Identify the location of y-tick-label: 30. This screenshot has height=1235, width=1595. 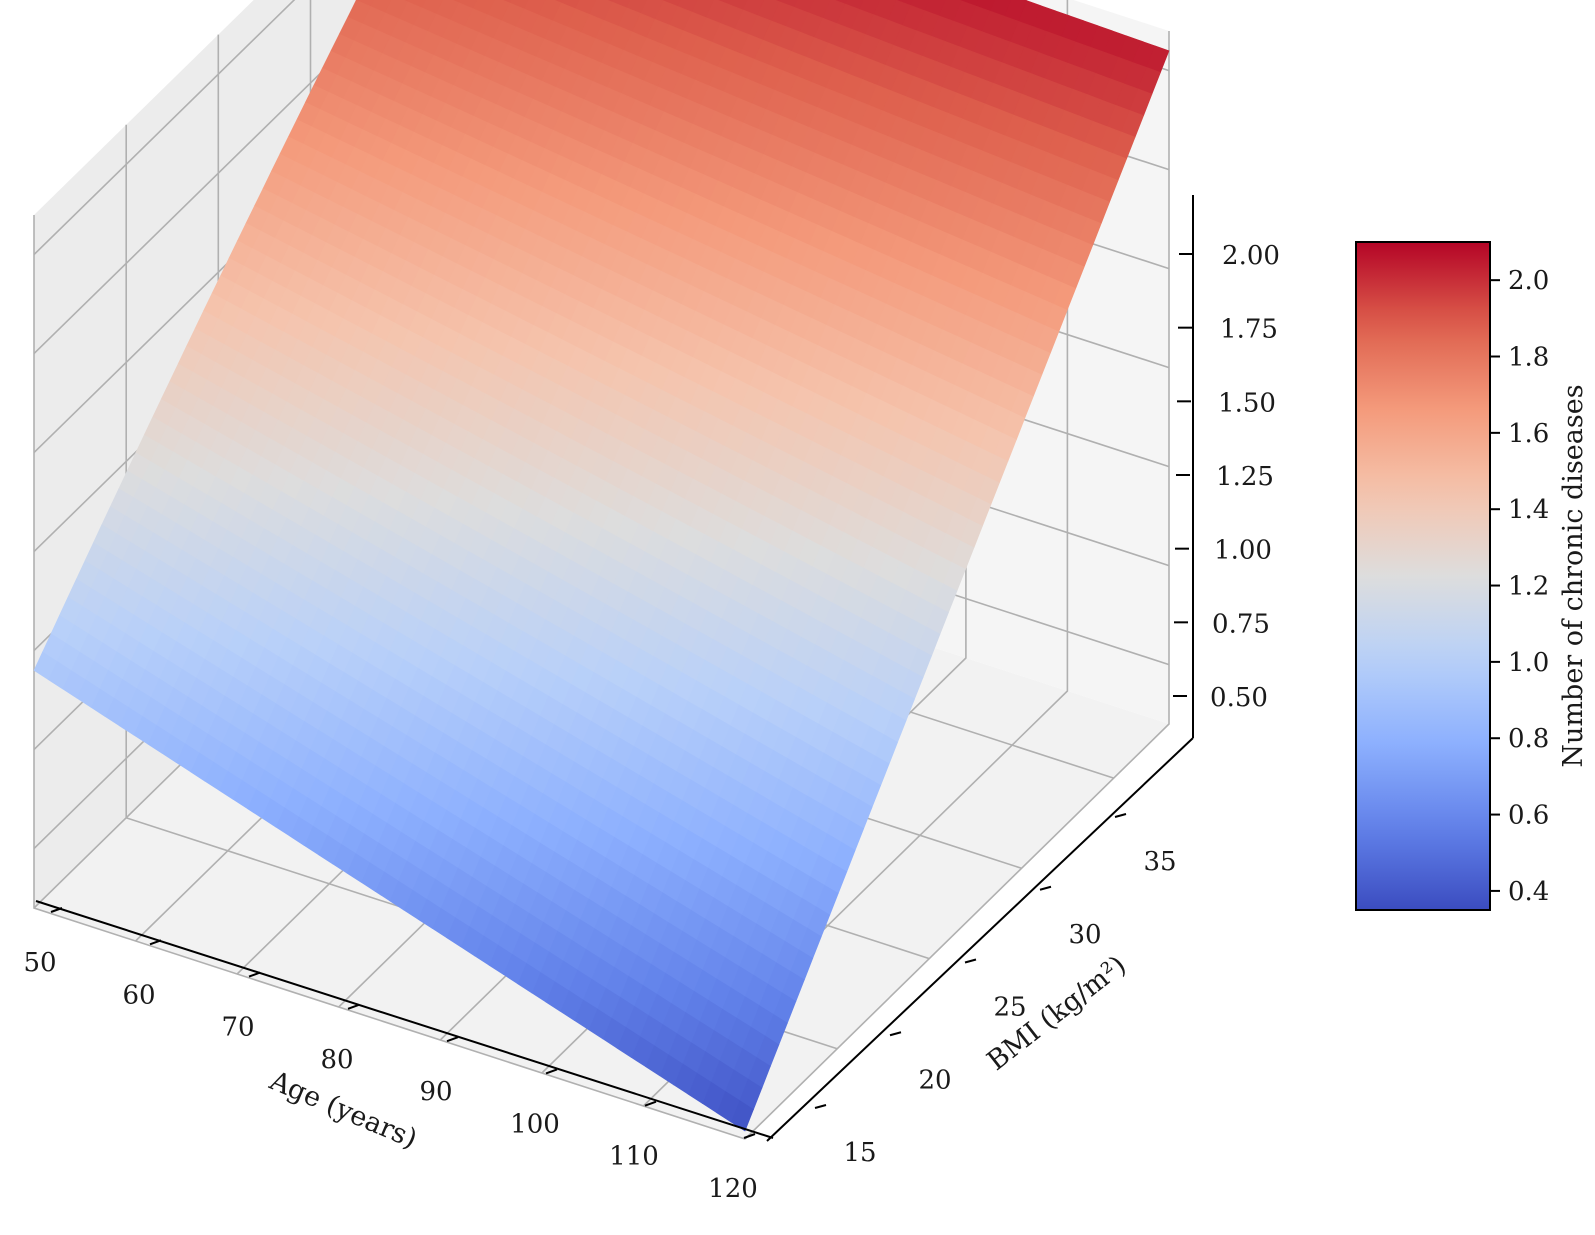
(1084, 935).